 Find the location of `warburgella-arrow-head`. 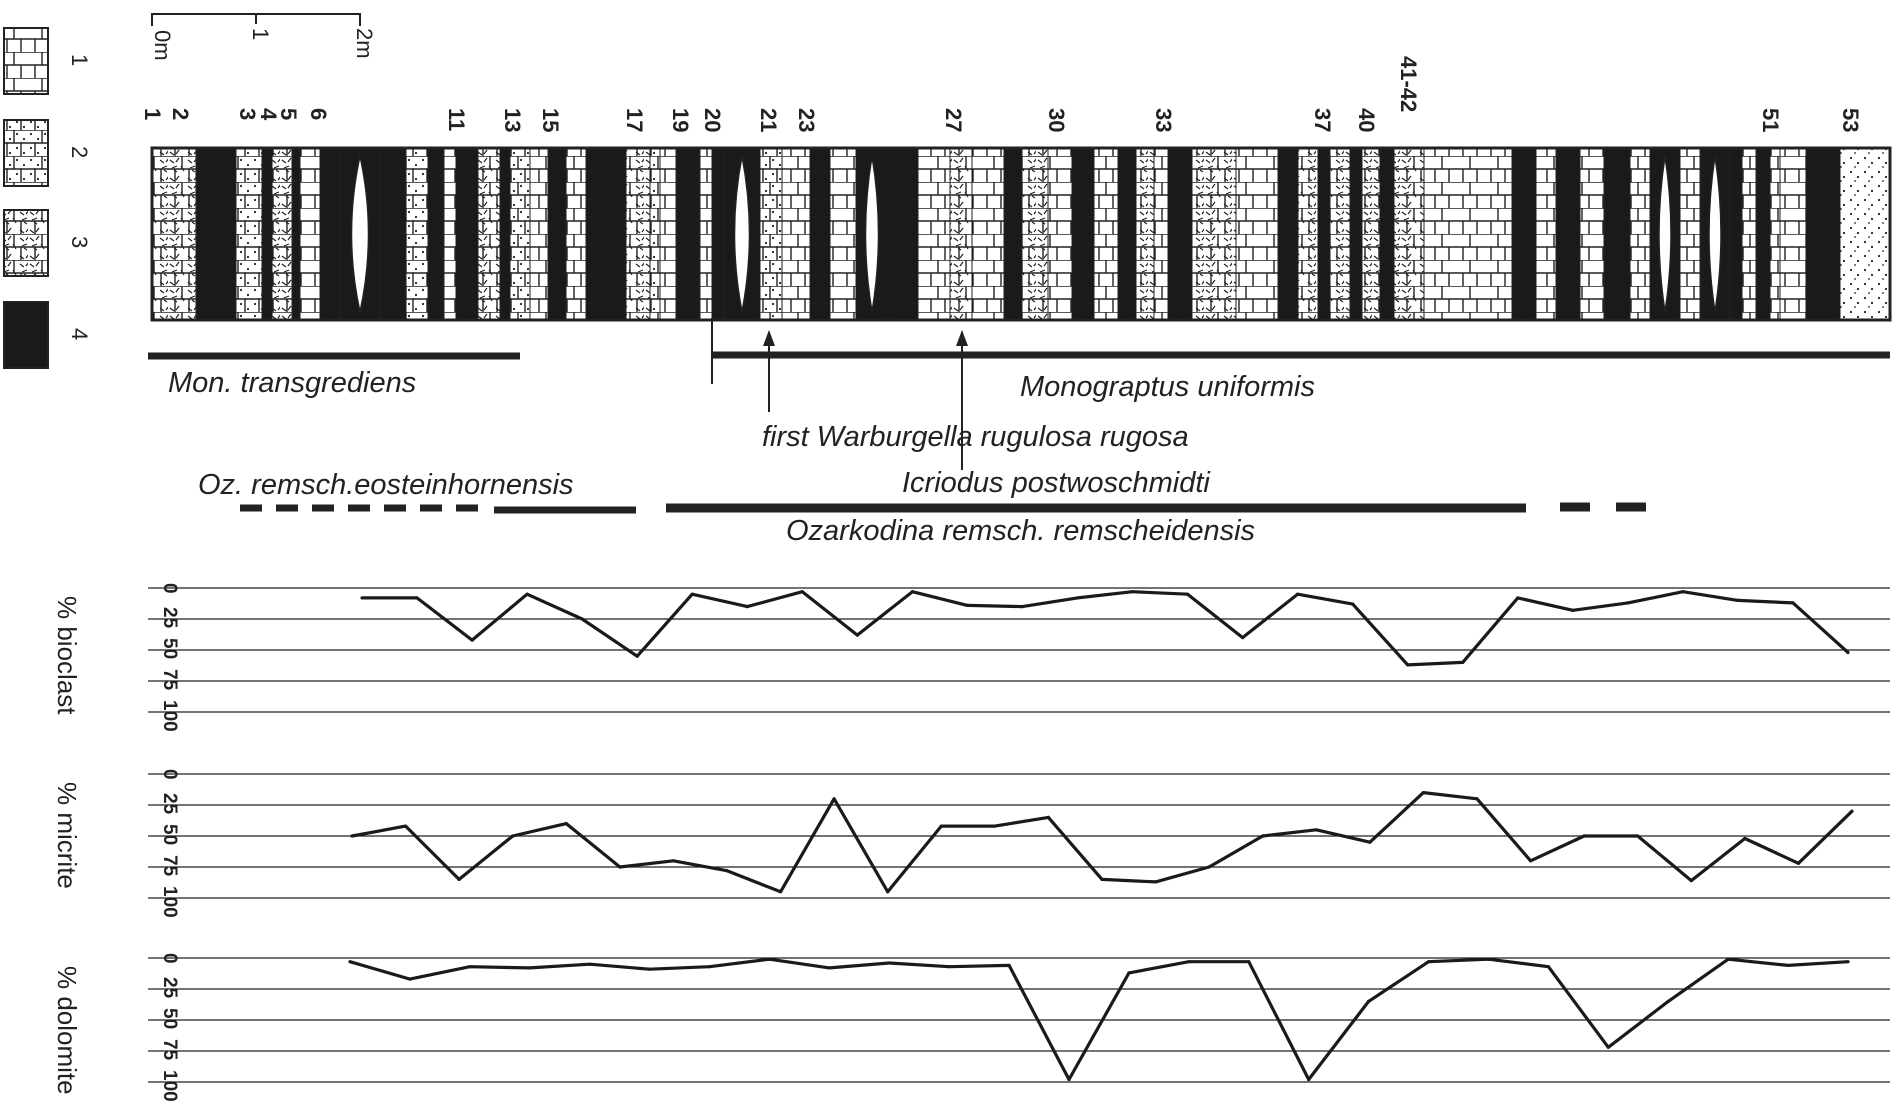

warburgella-arrow-head is located at coordinates (769, 338).